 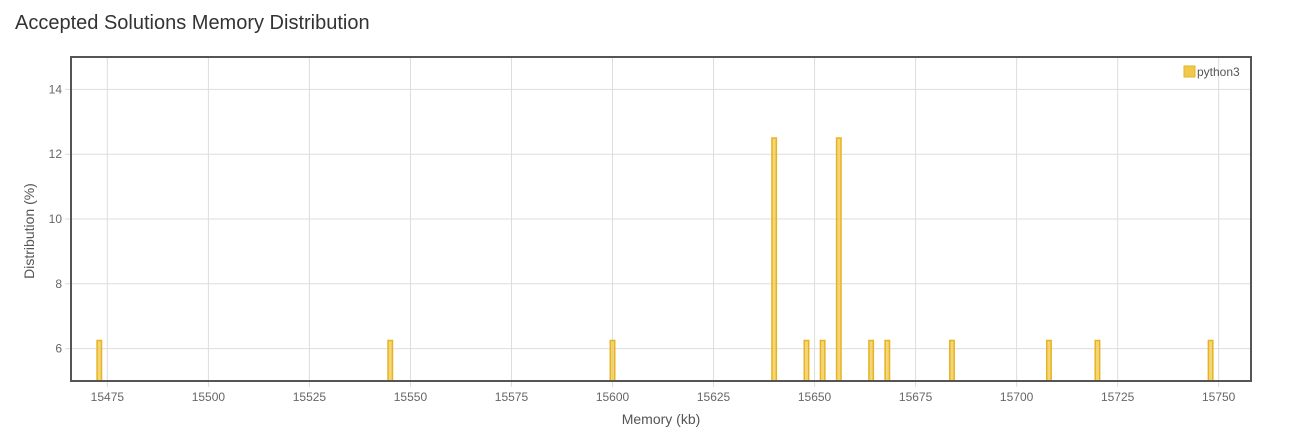 I want to click on x-tick-label: 15675, so click(x=916, y=397).